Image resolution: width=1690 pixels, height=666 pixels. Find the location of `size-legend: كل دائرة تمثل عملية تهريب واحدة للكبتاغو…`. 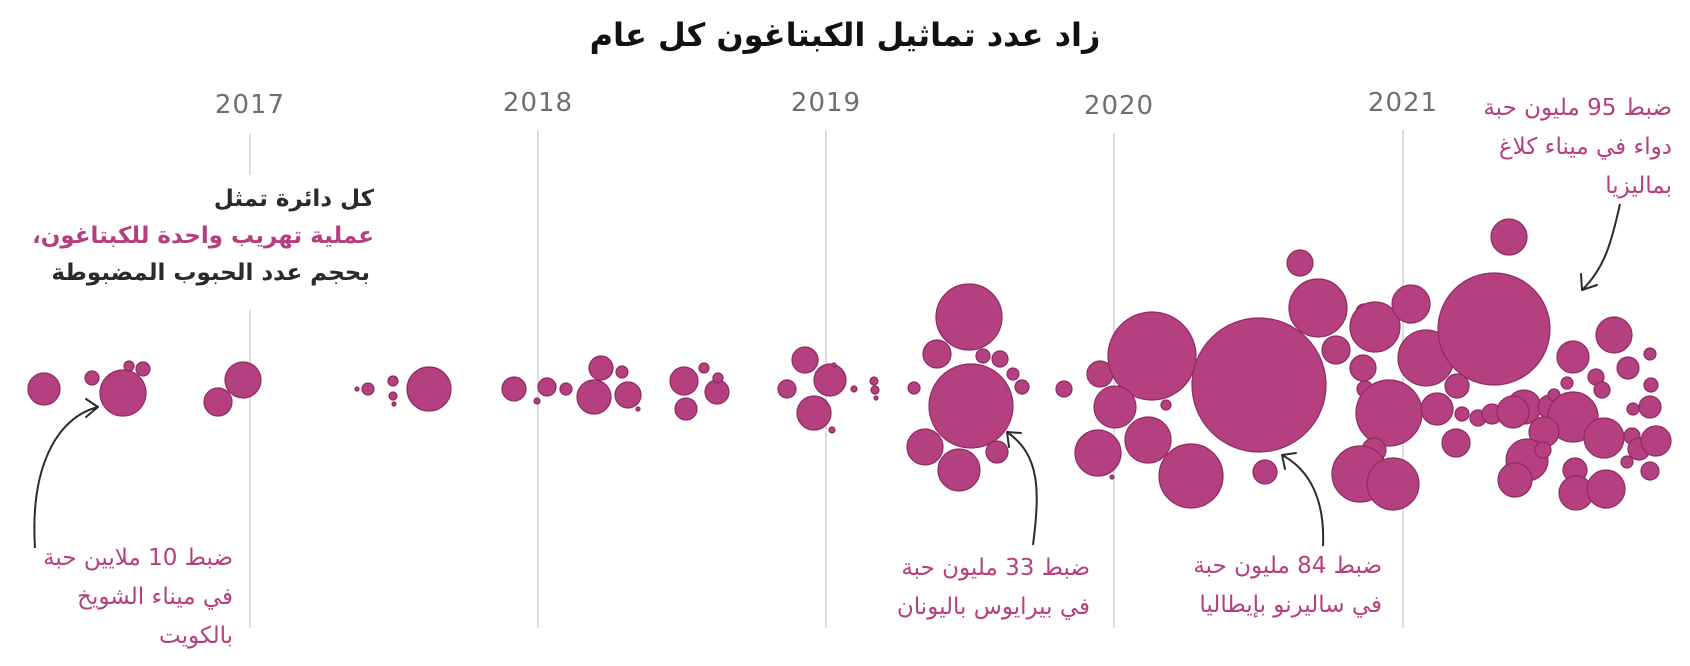

size-legend: كل دائرة تمثل عملية تهريب واحدة للكبتاغو… is located at coordinates (203, 236).